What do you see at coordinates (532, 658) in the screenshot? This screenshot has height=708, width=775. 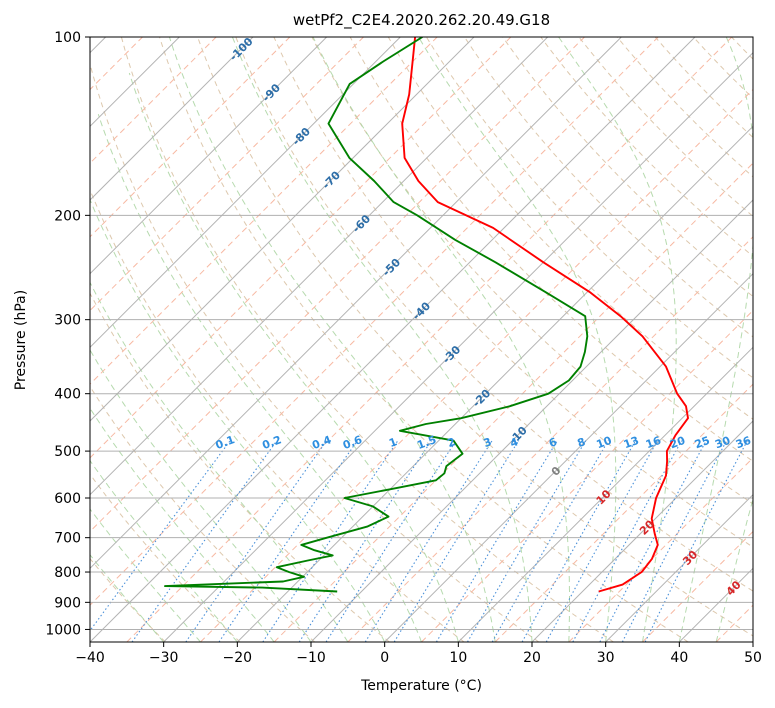 I see `x-tick-label: 20` at bounding box center [532, 658].